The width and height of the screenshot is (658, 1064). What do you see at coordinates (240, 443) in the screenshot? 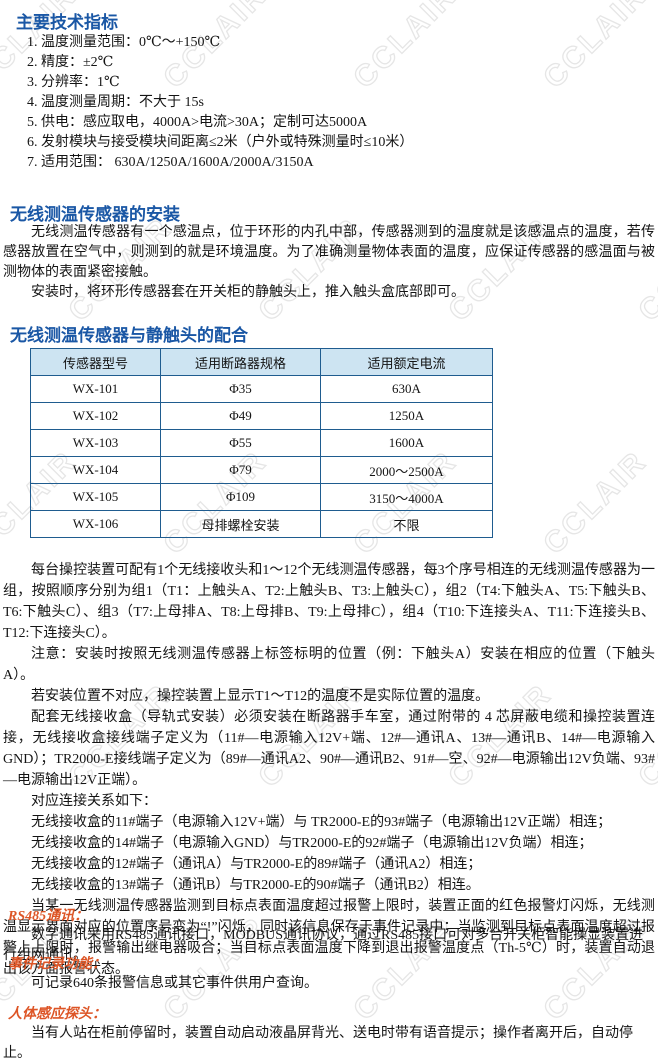
I see `cell-spec: Φ55` at bounding box center [240, 443].